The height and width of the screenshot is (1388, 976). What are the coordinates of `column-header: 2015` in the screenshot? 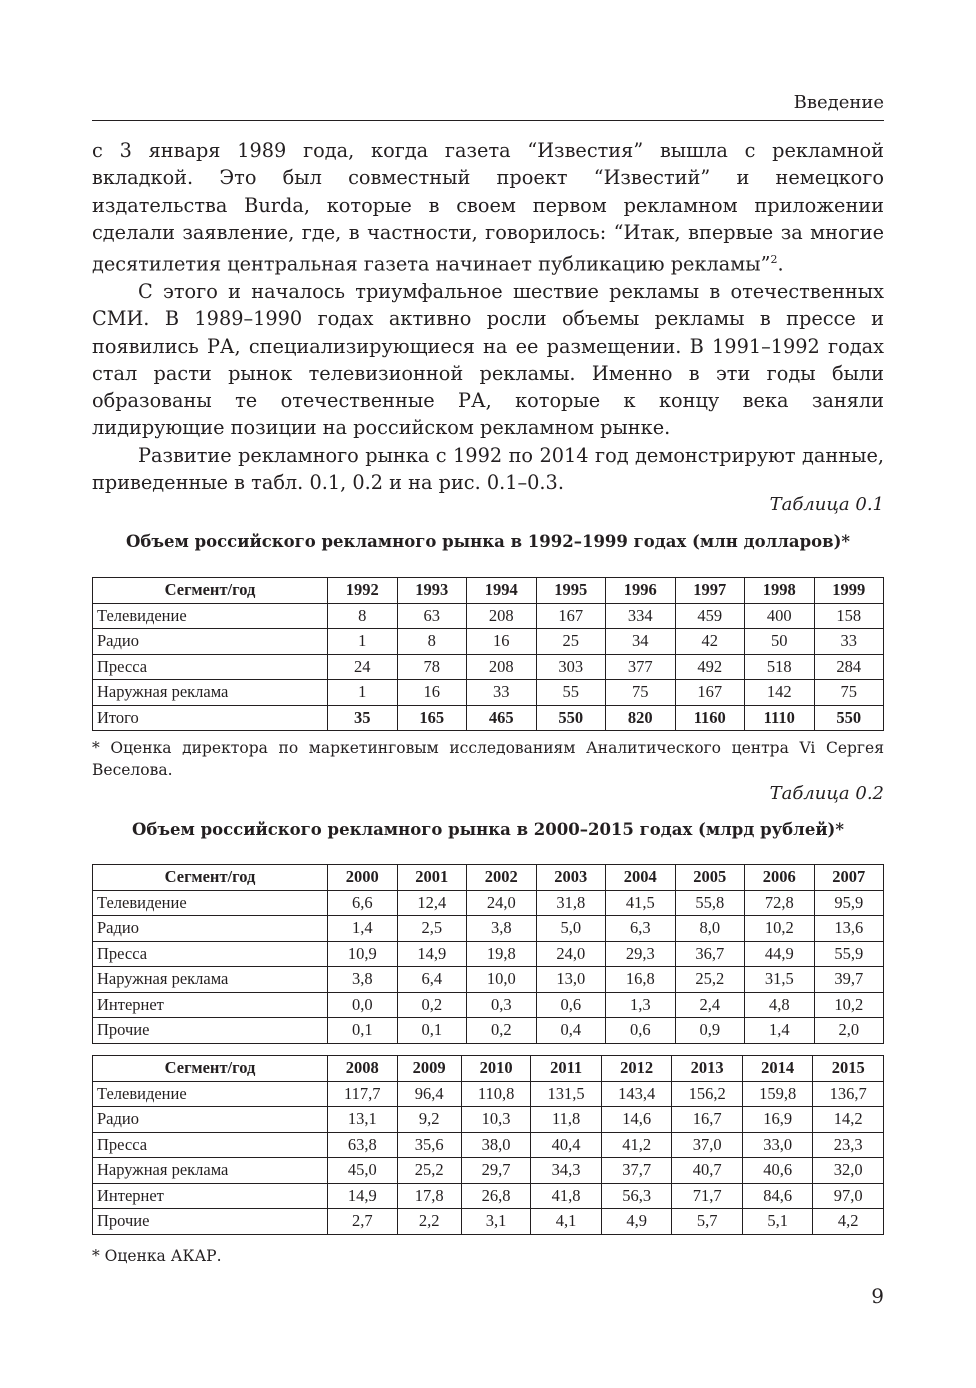 It's located at (848, 1068).